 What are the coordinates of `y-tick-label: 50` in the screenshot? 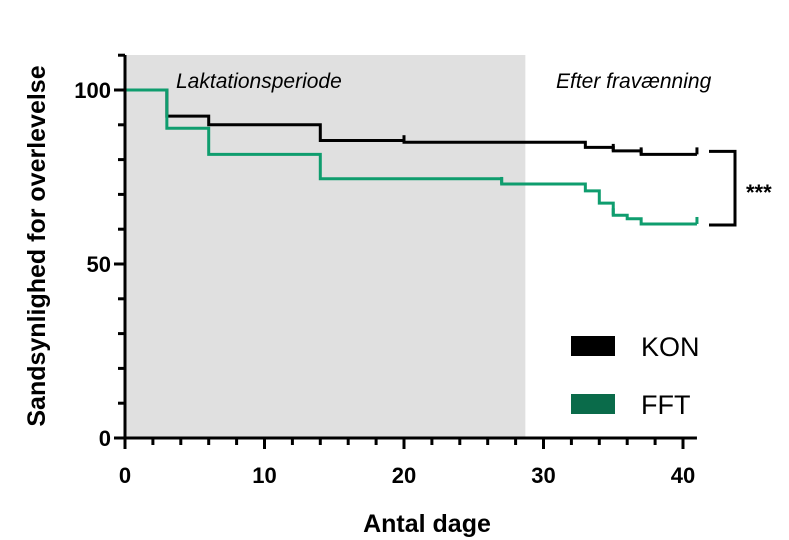 It's located at (99, 264).